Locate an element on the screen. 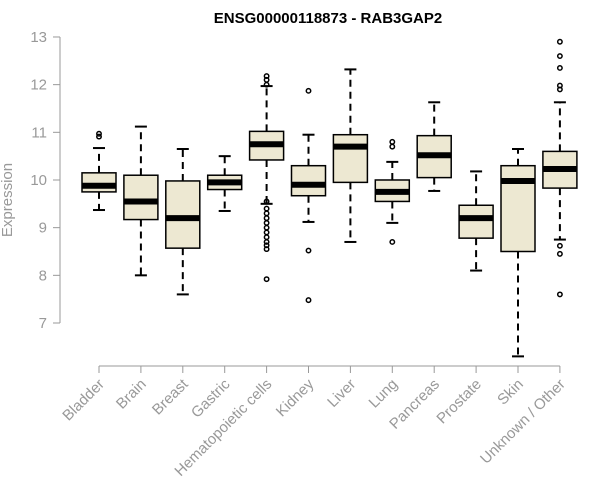  box-breast is located at coordinates (183, 222).